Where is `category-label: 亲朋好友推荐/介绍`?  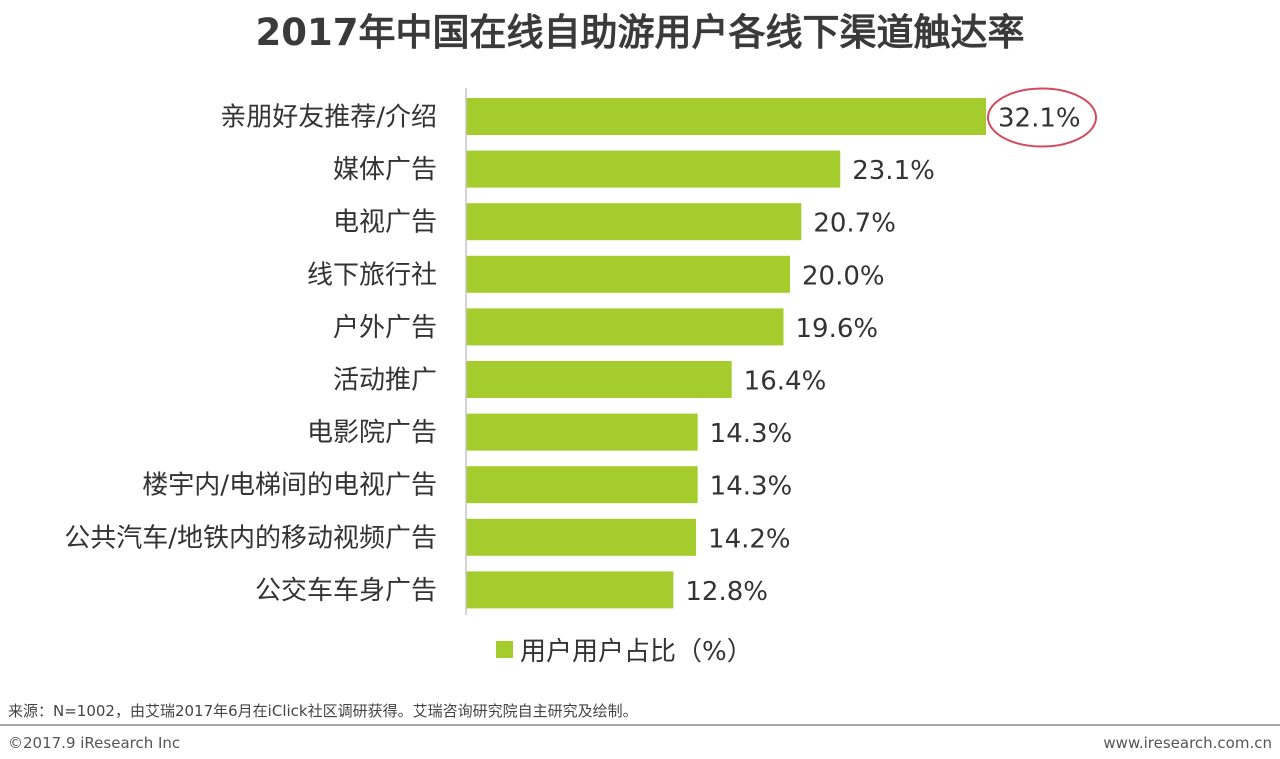 category-label: 亲朋好友推荐/介绍 is located at coordinates (328, 118).